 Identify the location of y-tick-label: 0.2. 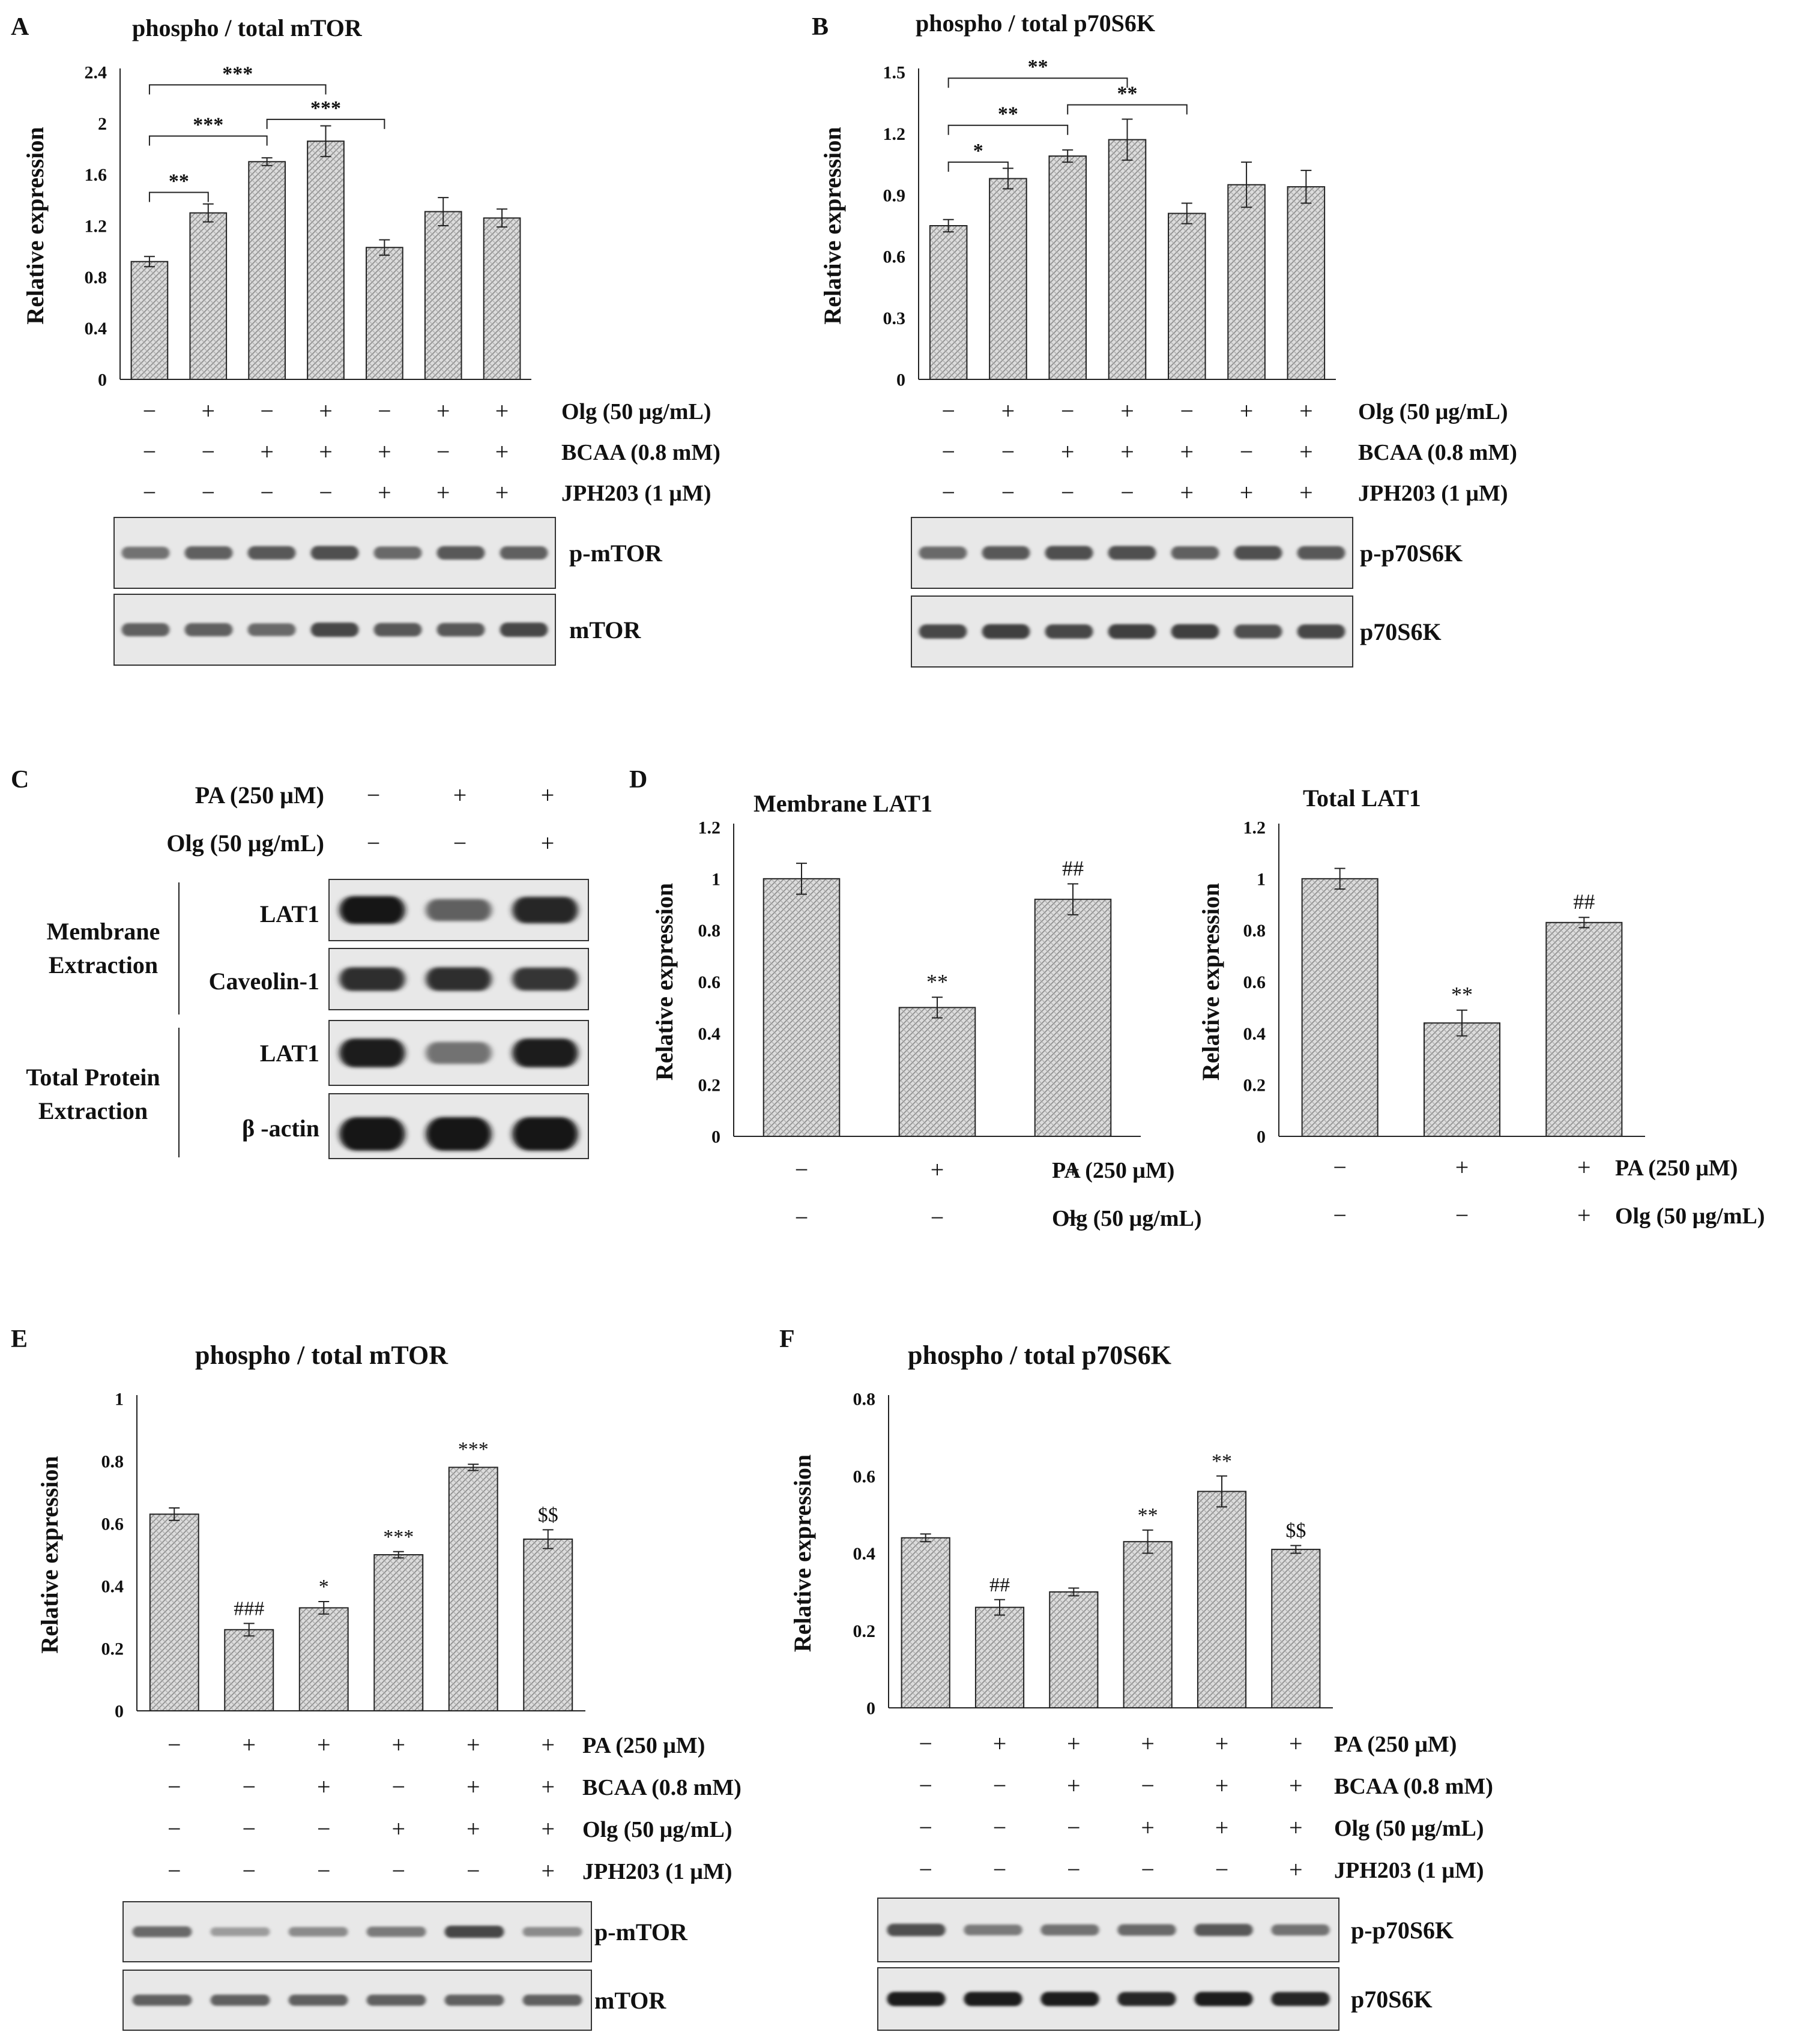
(709, 1086).